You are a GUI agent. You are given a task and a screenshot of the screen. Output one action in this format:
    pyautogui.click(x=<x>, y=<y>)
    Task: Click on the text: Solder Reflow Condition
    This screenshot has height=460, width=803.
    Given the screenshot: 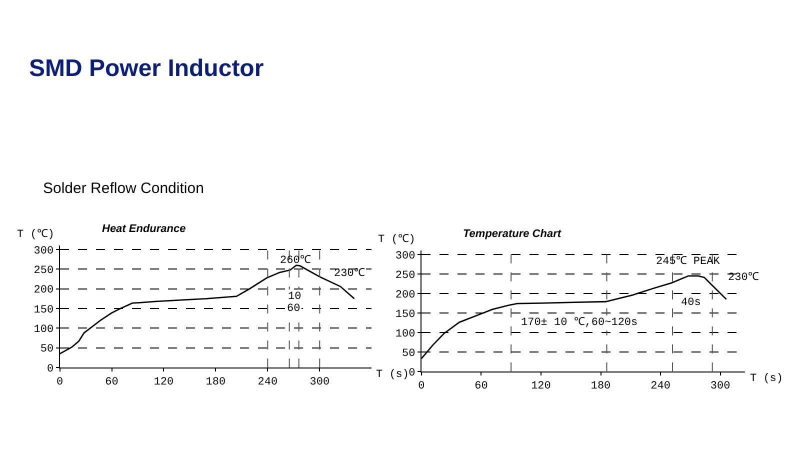 What is the action you would take?
    pyautogui.click(x=123, y=188)
    